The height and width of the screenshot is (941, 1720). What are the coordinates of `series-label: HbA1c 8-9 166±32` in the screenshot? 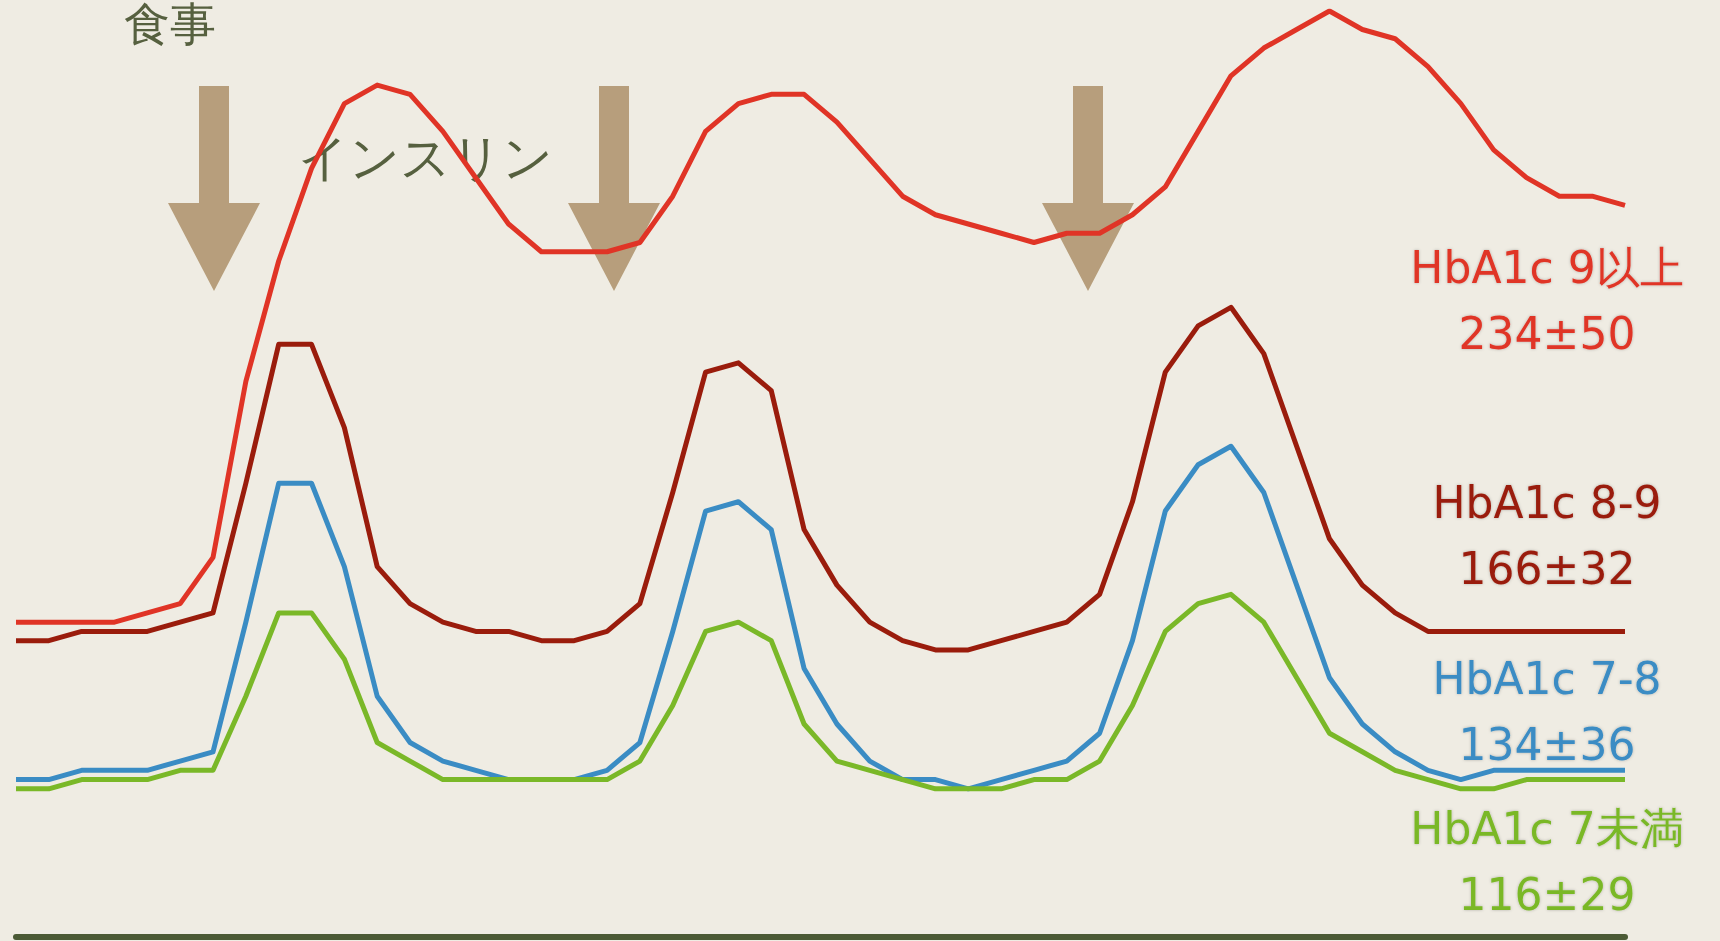 It's located at (1547, 535).